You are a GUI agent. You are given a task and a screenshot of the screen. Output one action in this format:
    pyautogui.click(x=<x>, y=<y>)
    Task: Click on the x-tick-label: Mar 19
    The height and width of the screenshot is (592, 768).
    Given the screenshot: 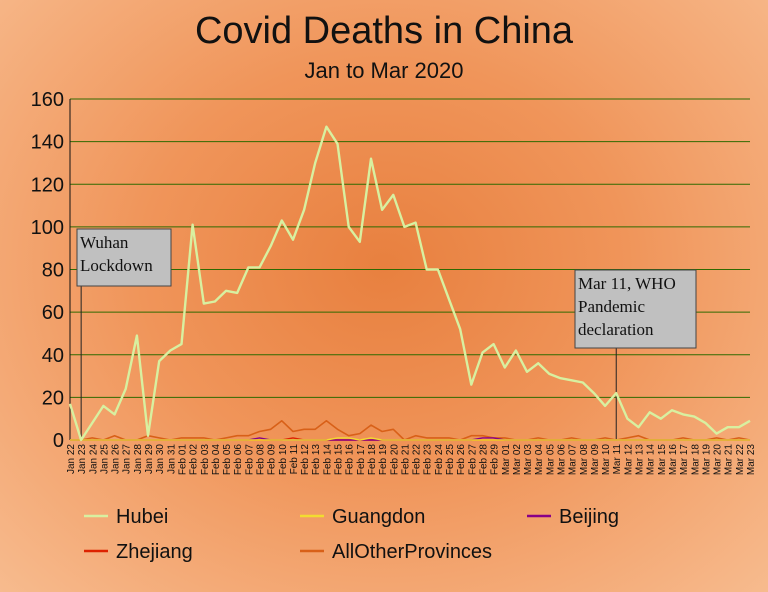 What is the action you would take?
    pyautogui.click(x=706, y=460)
    